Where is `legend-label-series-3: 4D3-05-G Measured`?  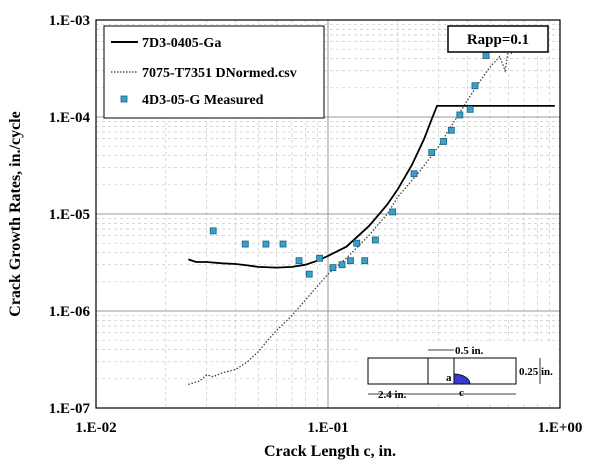
legend-label-series-3: 4D3-05-G Measured is located at coordinates (203, 100).